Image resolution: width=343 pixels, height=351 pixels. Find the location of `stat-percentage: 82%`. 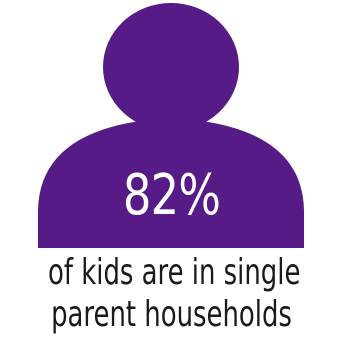

stat-percentage: 82% is located at coordinates (171, 195).